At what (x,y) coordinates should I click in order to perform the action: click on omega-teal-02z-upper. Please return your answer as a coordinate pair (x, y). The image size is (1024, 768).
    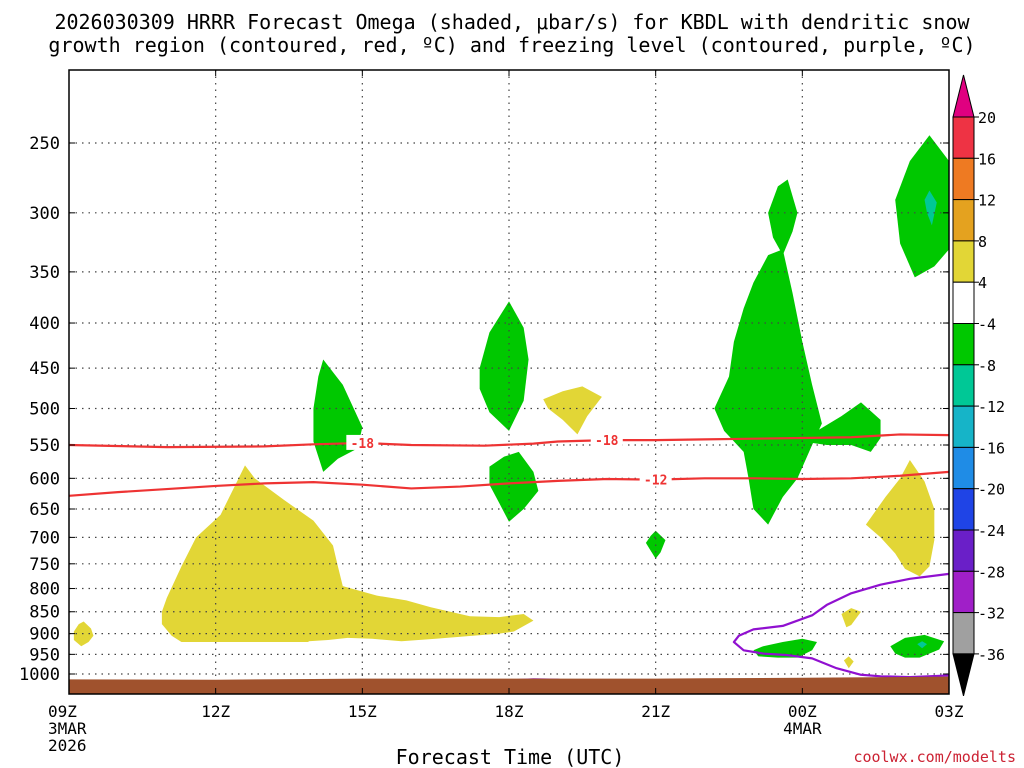
    Looking at the image, I should click on (930, 208).